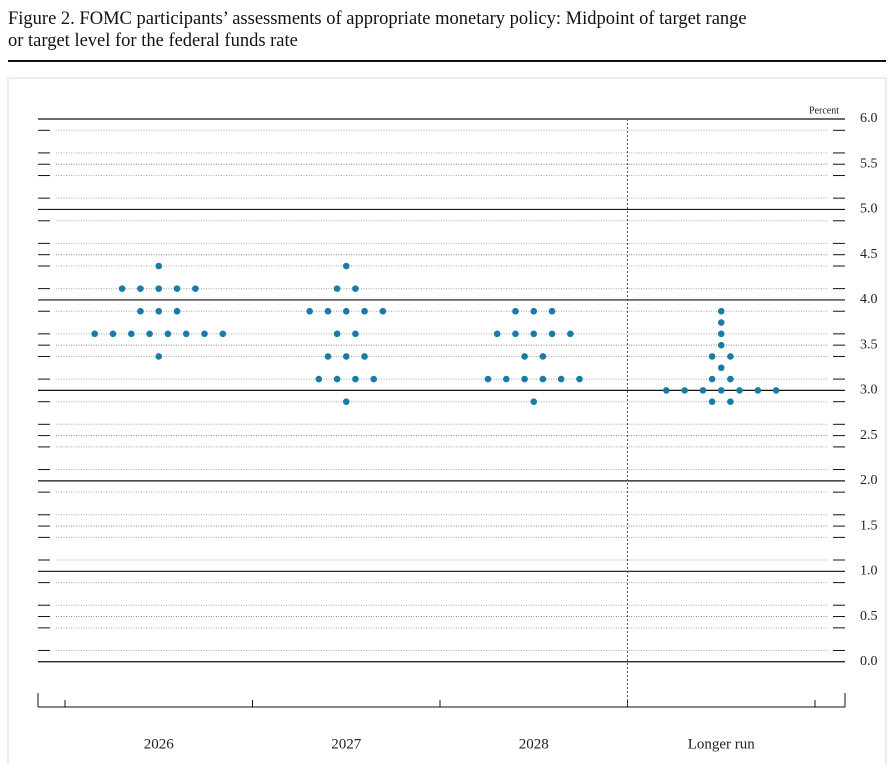 The width and height of the screenshot is (894, 765). I want to click on y-tick-label: 1.5, so click(869, 525).